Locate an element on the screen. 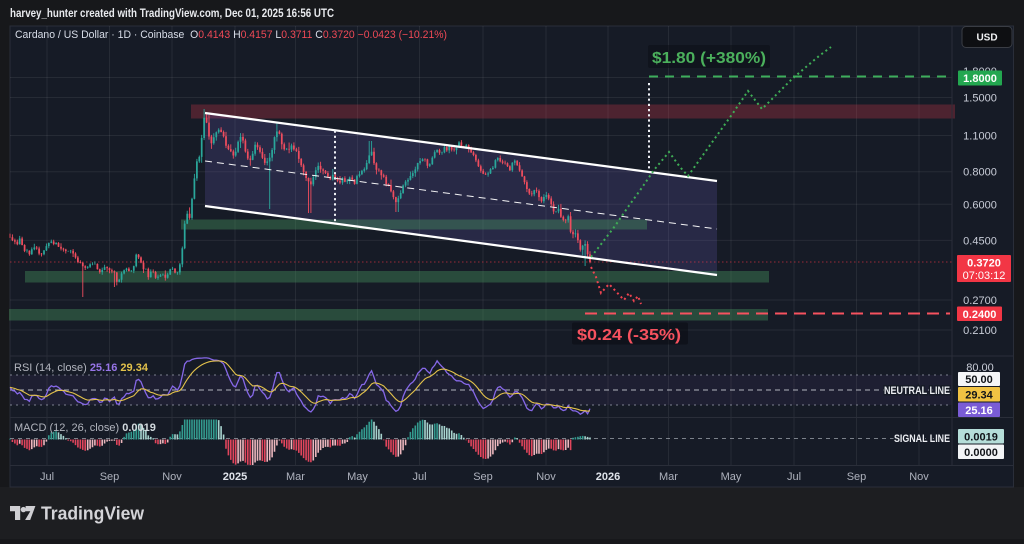 The width and height of the screenshot is (1024, 544). svg-text: 1.8000 is located at coordinates (980, 79).